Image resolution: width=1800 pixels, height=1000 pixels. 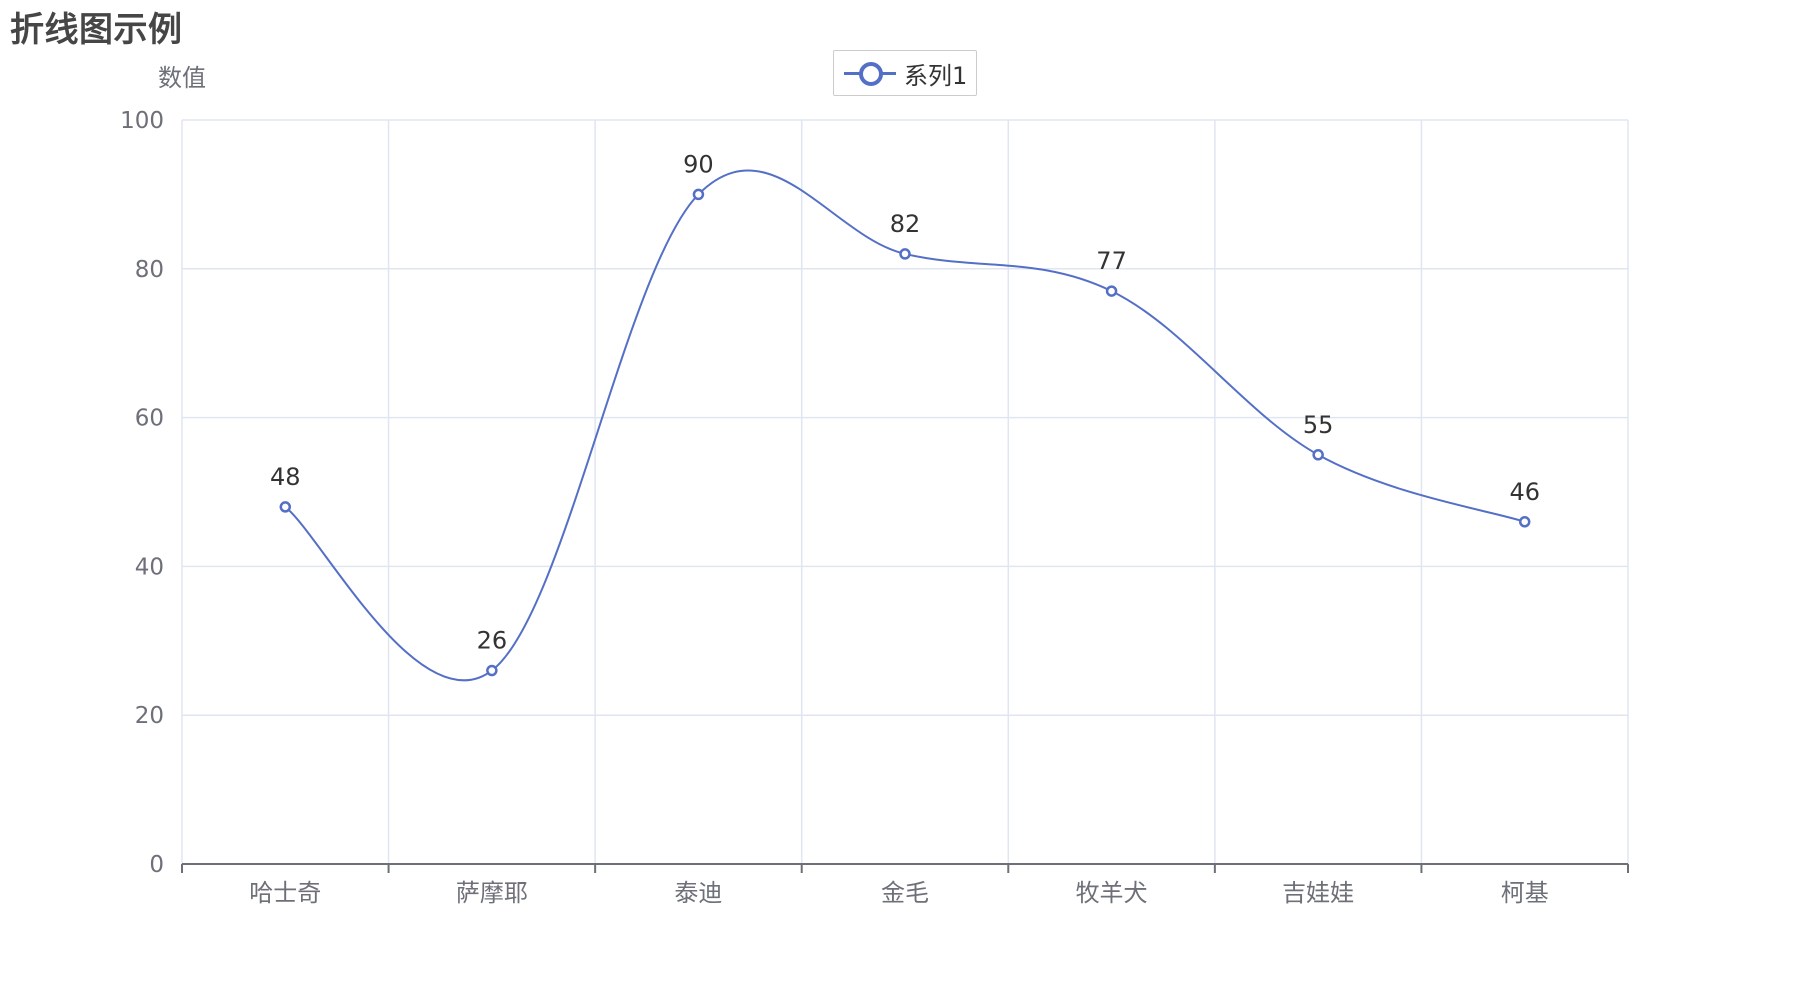 What do you see at coordinates (492, 893) in the screenshot?
I see `x-tick-label: 萨摩耶` at bounding box center [492, 893].